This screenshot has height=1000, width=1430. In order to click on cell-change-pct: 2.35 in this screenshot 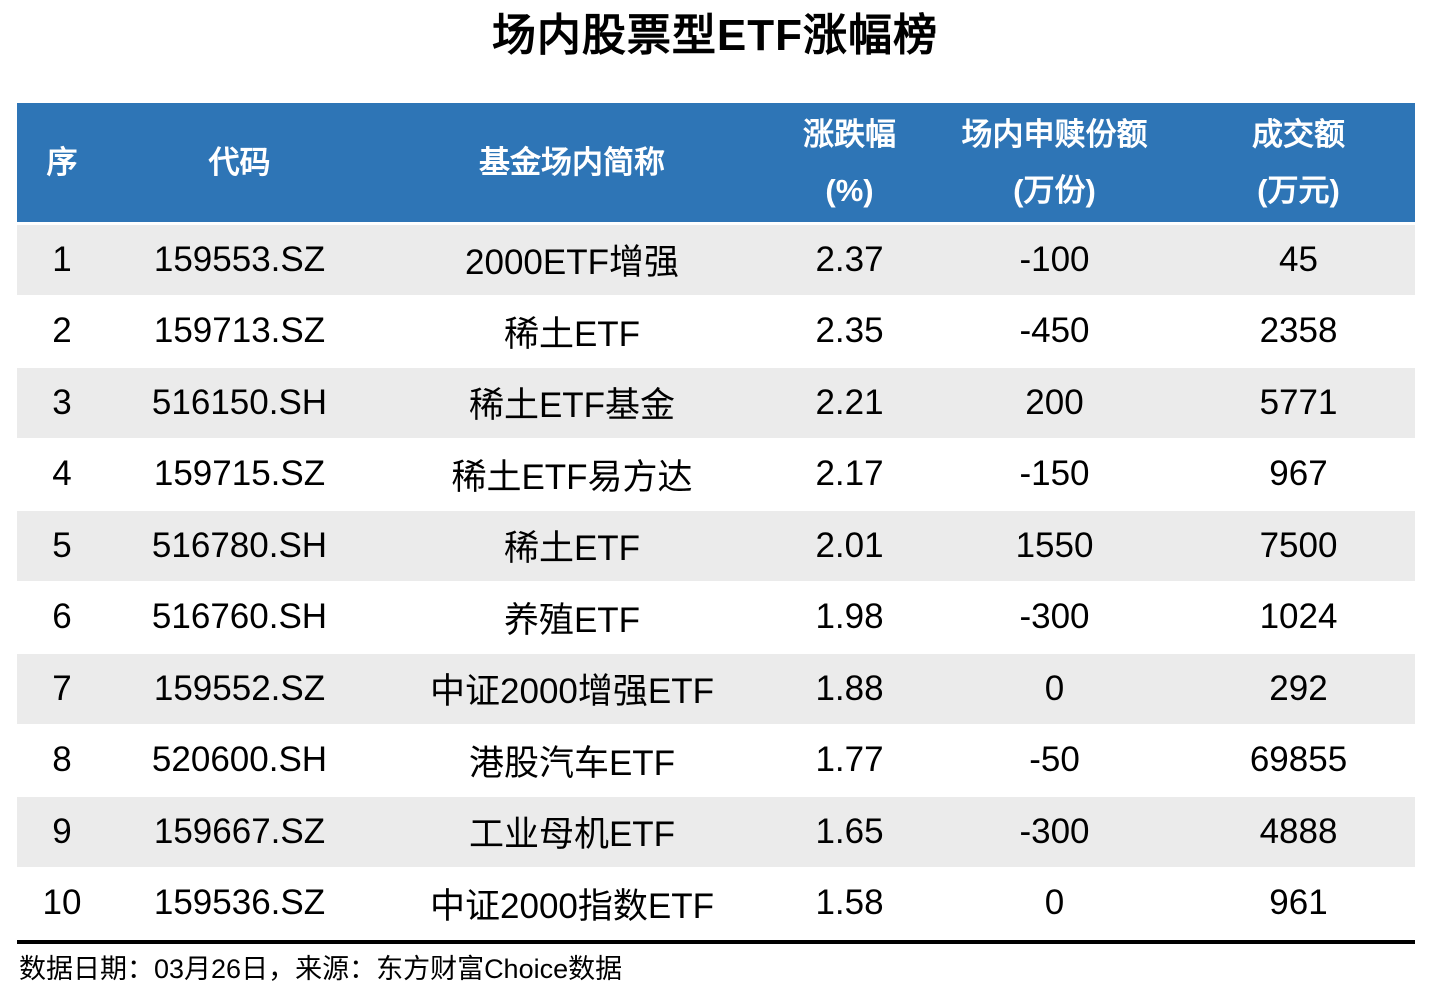, I will do `click(849, 331)`.